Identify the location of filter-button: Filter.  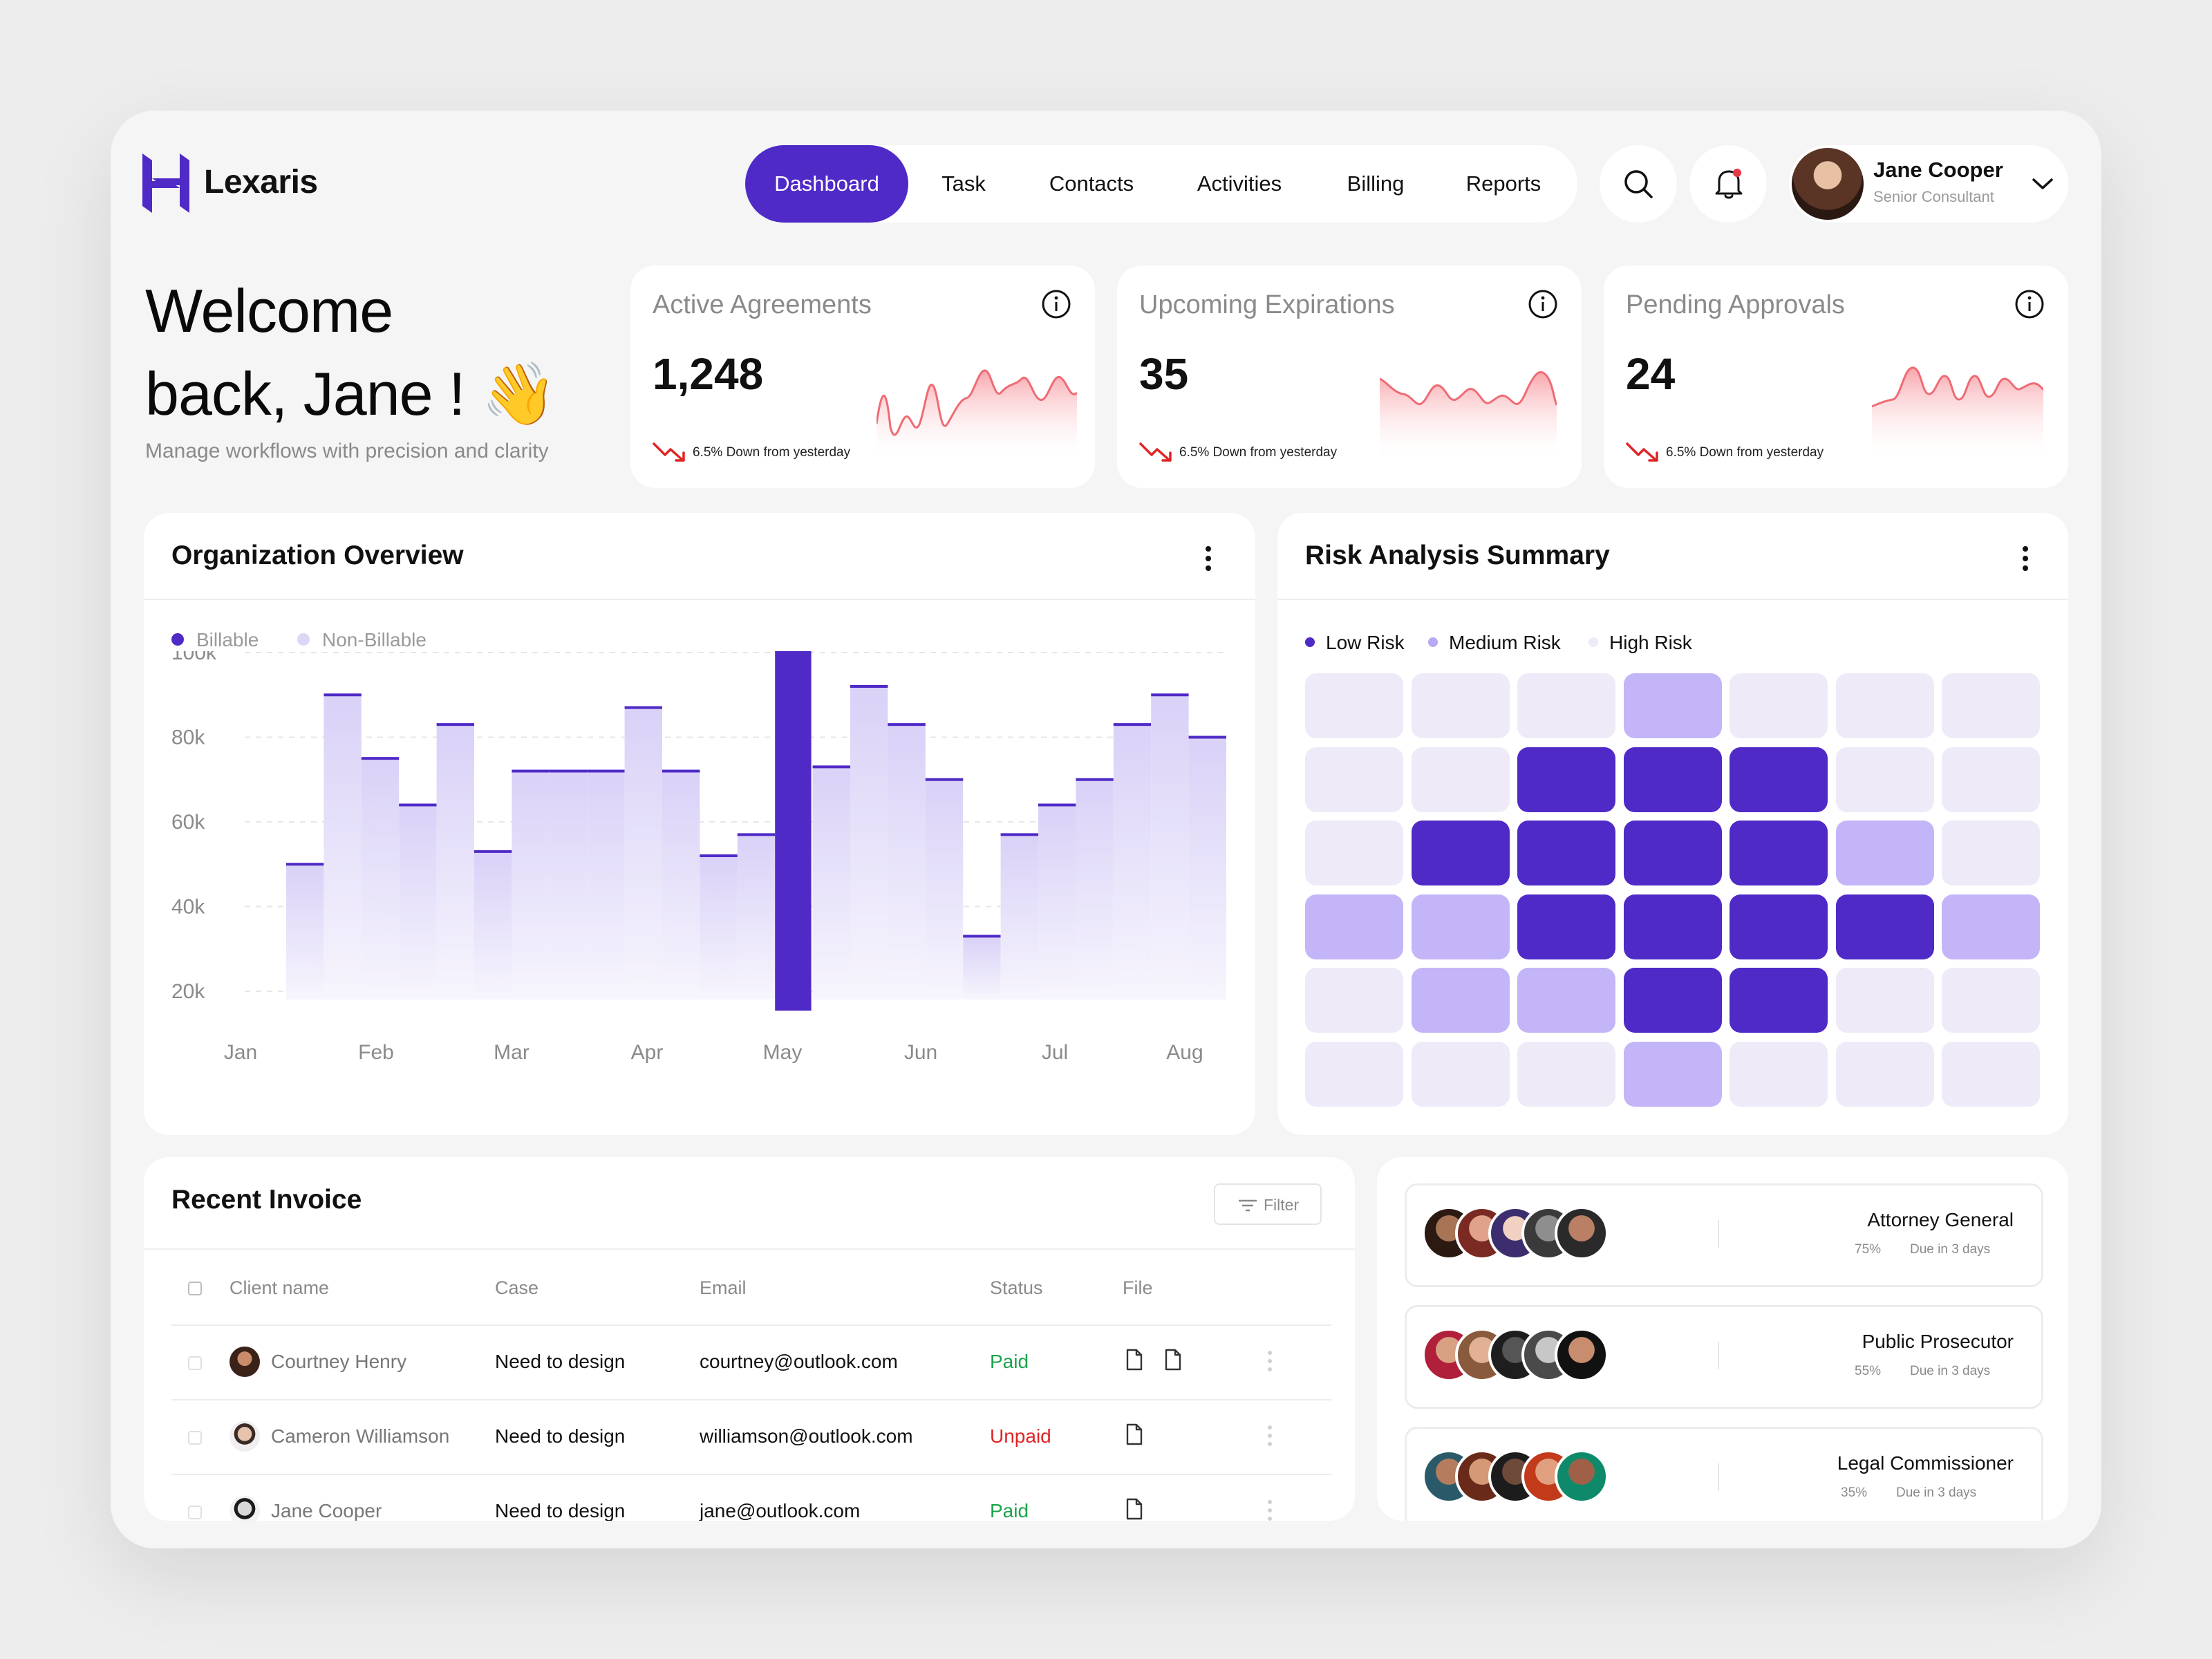
(1268, 1204).